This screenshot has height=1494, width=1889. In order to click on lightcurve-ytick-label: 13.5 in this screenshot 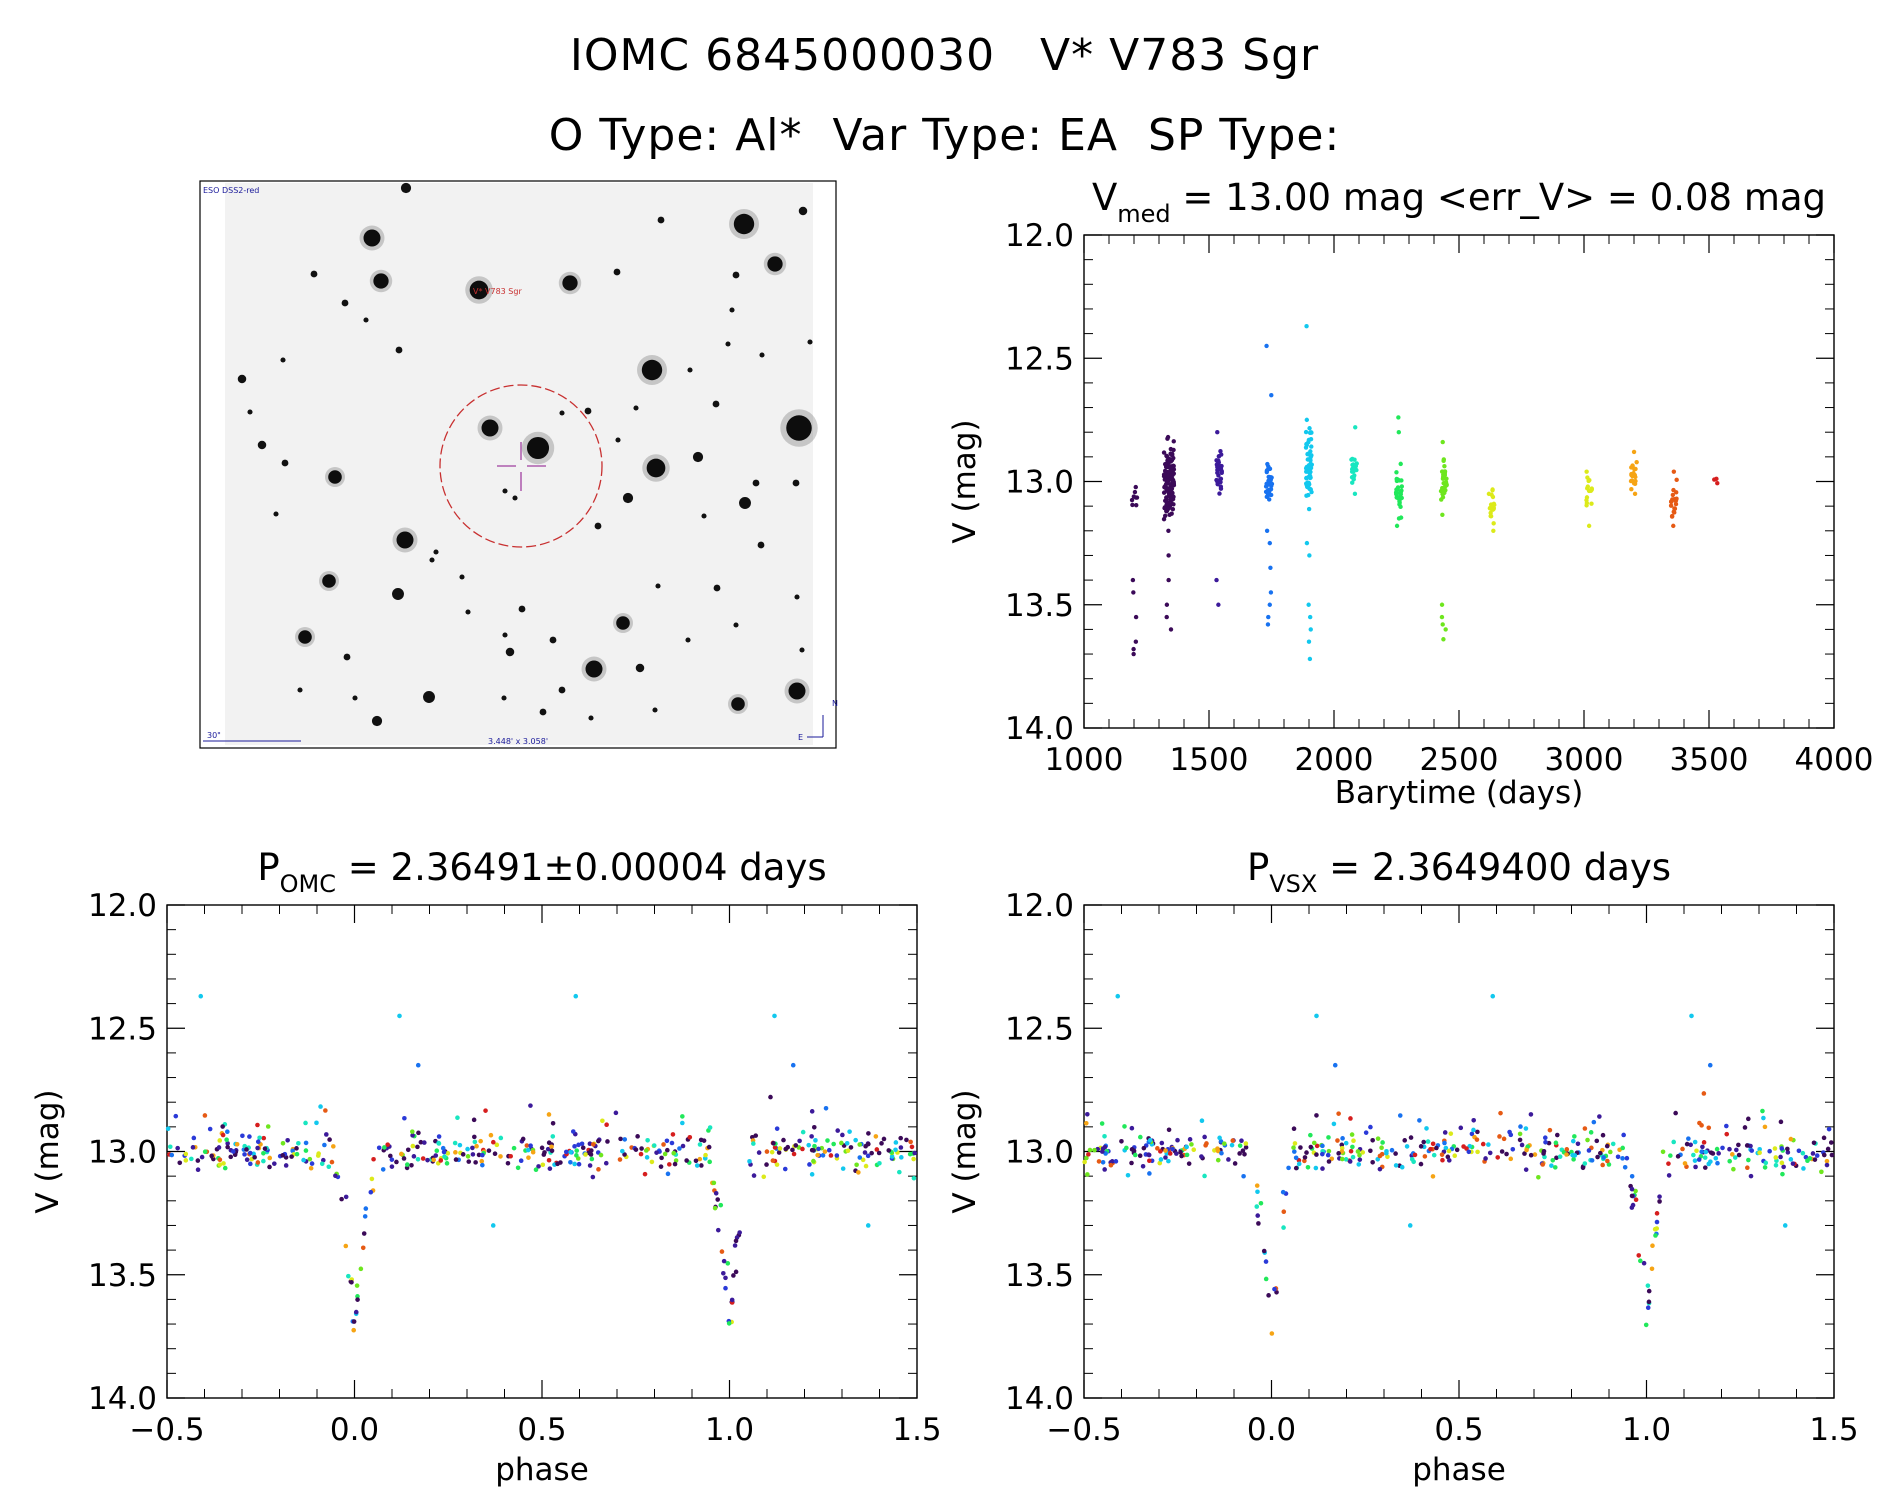, I will do `click(1039, 606)`.